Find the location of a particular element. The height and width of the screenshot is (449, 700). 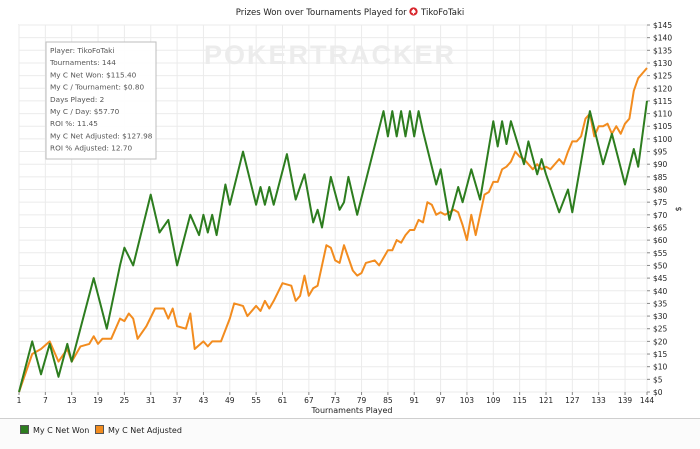

x-tick-label: 121 is located at coordinates (546, 400).